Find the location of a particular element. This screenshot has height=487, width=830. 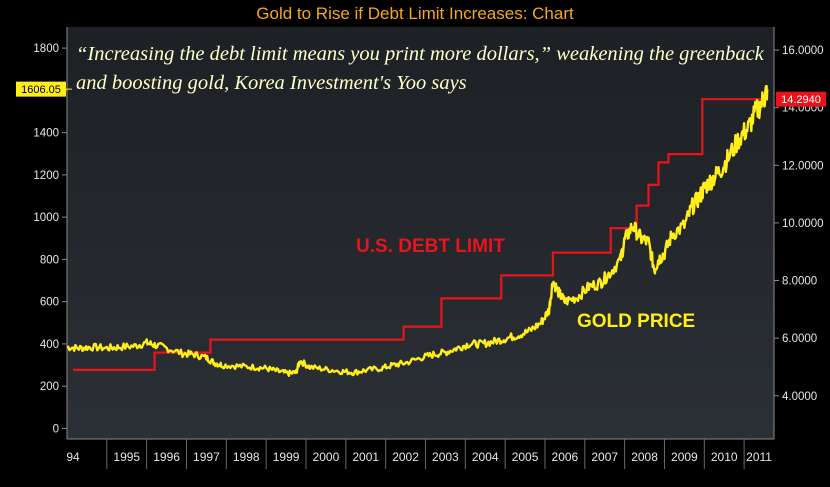

x-tick-label: 1996 is located at coordinates (166, 457).